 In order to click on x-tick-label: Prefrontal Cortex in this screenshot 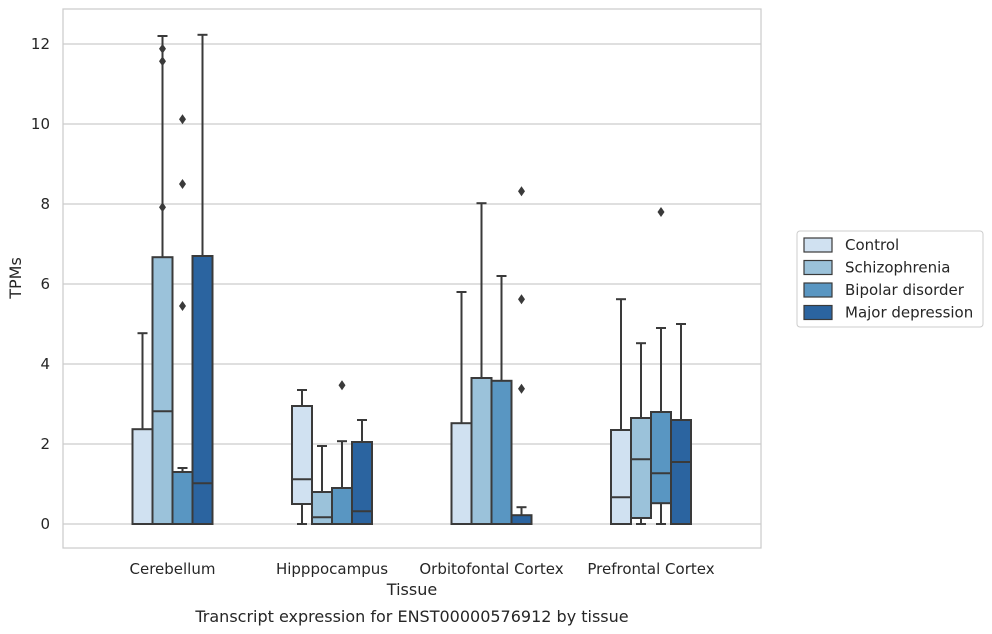, I will do `click(650, 569)`.